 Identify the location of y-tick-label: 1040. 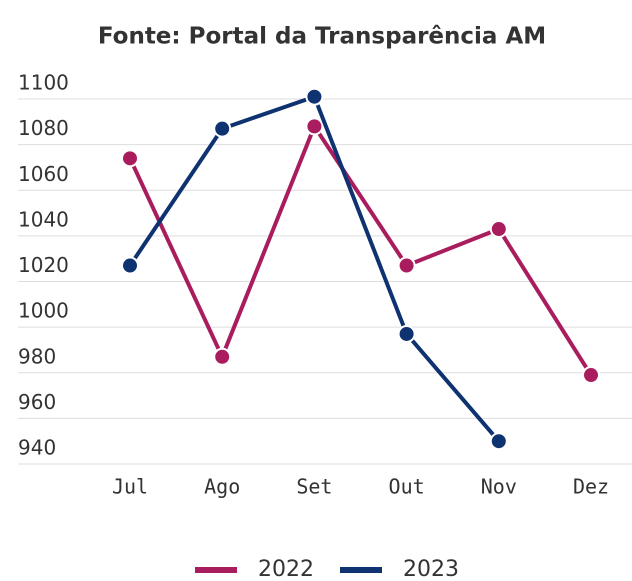
(43, 219).